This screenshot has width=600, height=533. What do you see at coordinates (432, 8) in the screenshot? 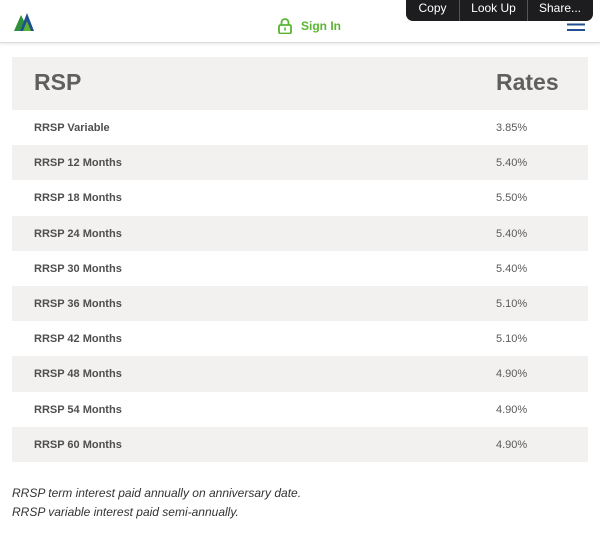
I see `copy-menu-item: Copy` at bounding box center [432, 8].